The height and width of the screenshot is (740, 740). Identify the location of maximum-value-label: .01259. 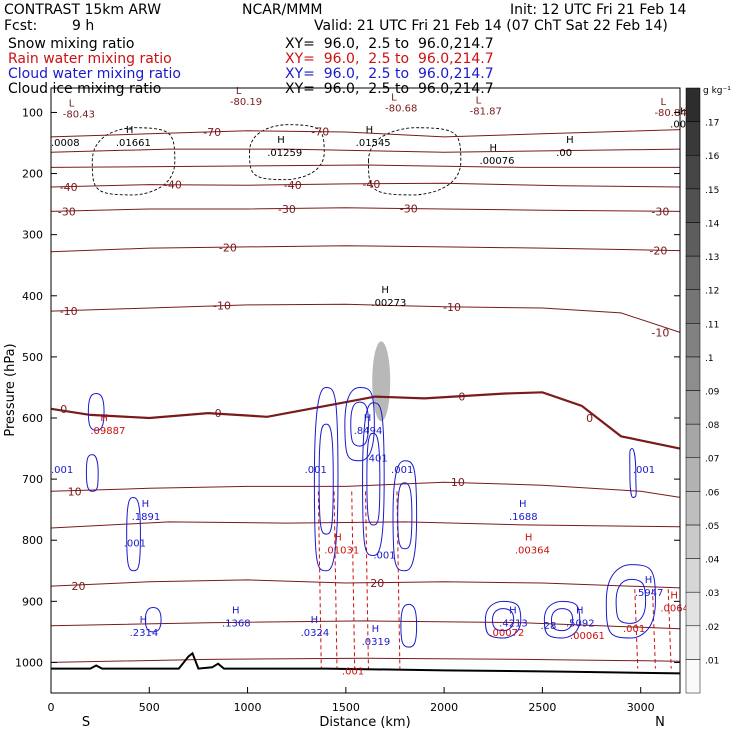
(284, 153).